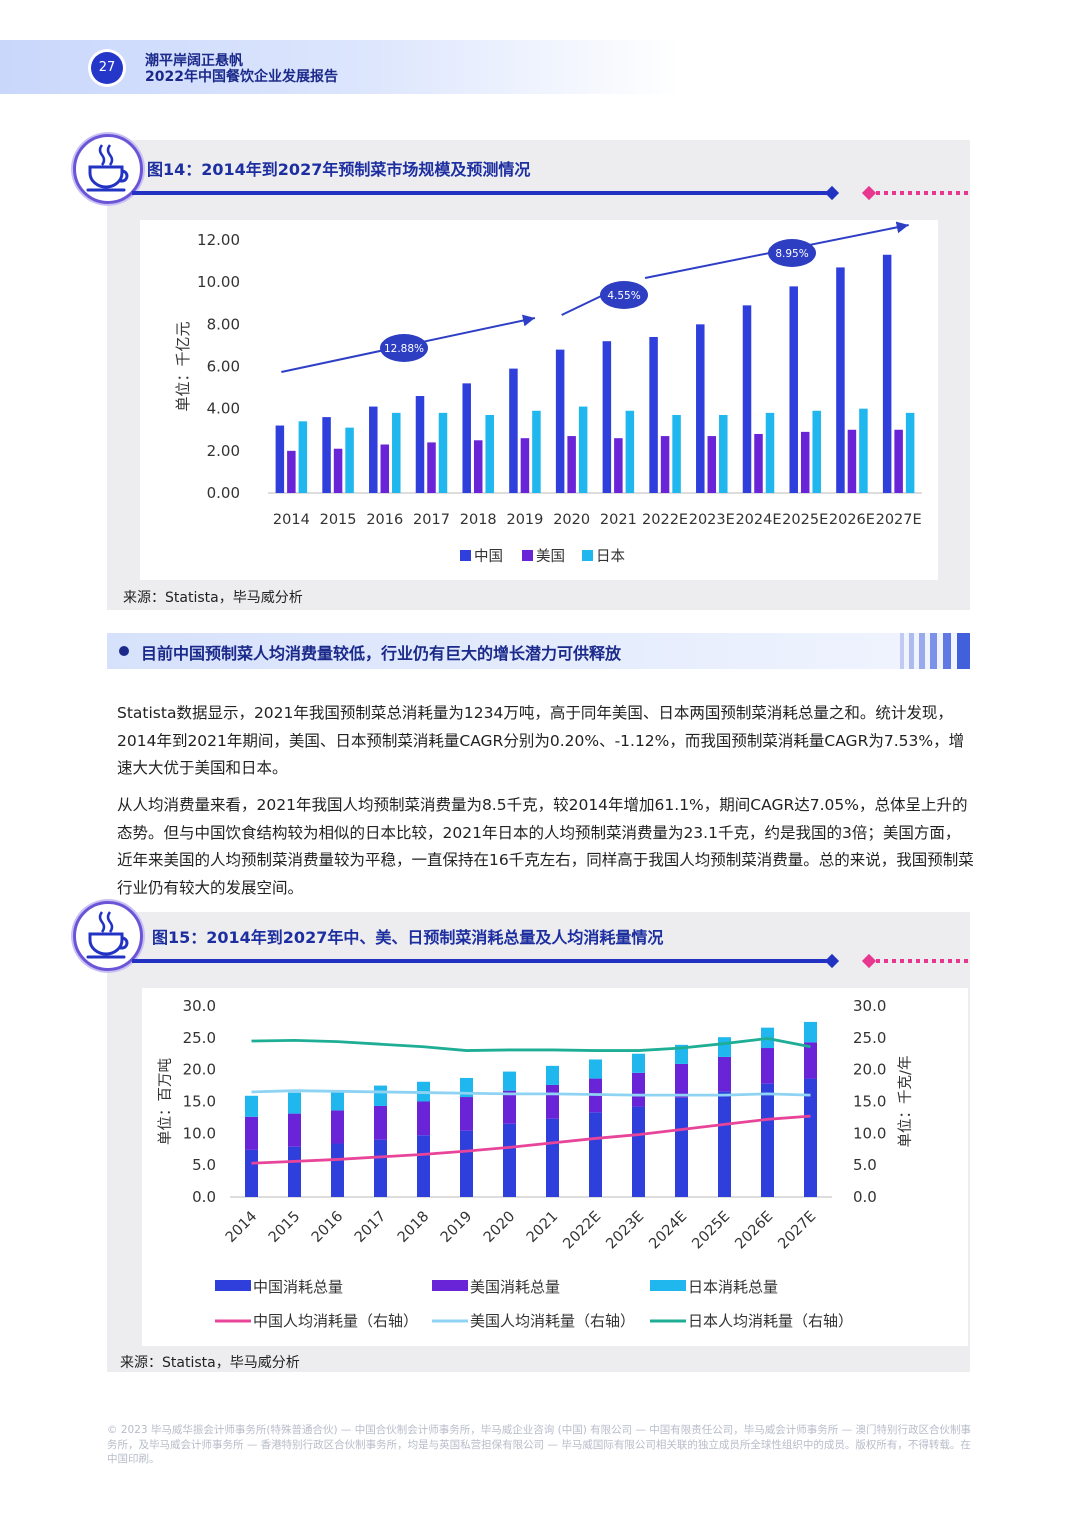 This screenshot has height=1515, width=1080. What do you see at coordinates (199, 1006) in the screenshot?
I see `y-tick-left: 30.0` at bounding box center [199, 1006].